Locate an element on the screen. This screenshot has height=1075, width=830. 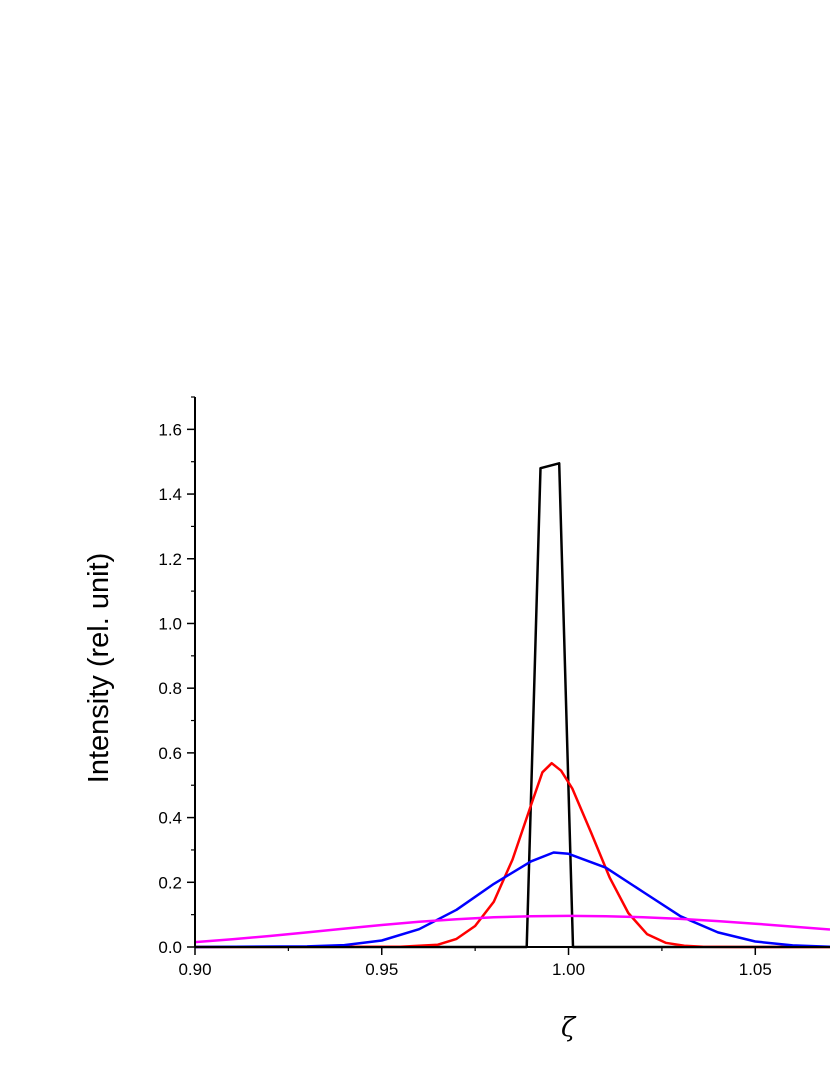
x-tick-label: 1.05 is located at coordinates (755, 969).